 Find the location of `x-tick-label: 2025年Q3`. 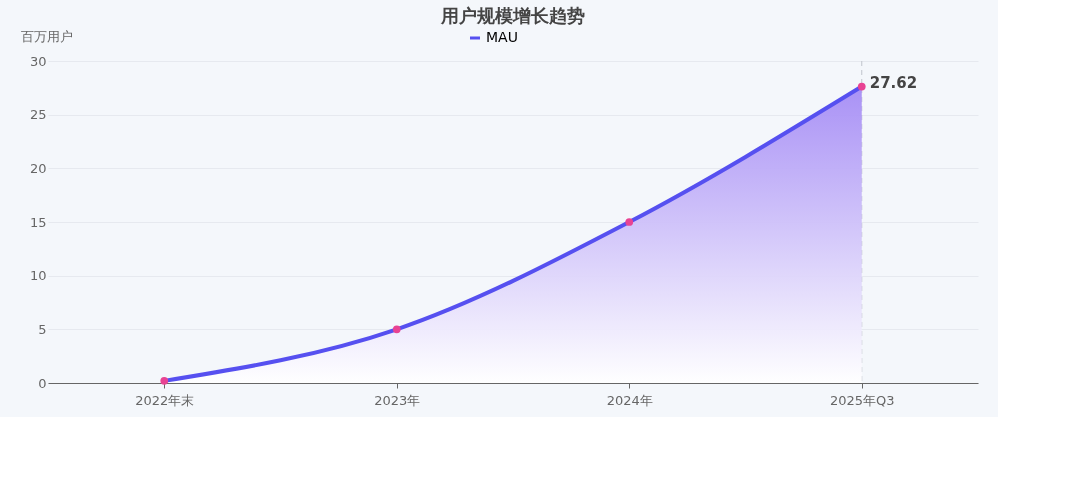

x-tick-label: 2025年Q3 is located at coordinates (862, 400).